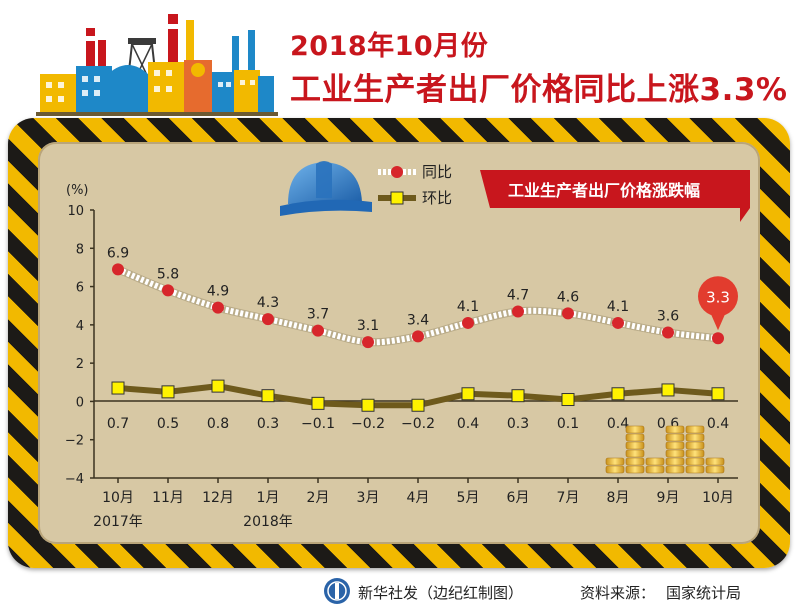 The image size is (800, 609). I want to click on y-tick-label: 2, so click(80, 364).